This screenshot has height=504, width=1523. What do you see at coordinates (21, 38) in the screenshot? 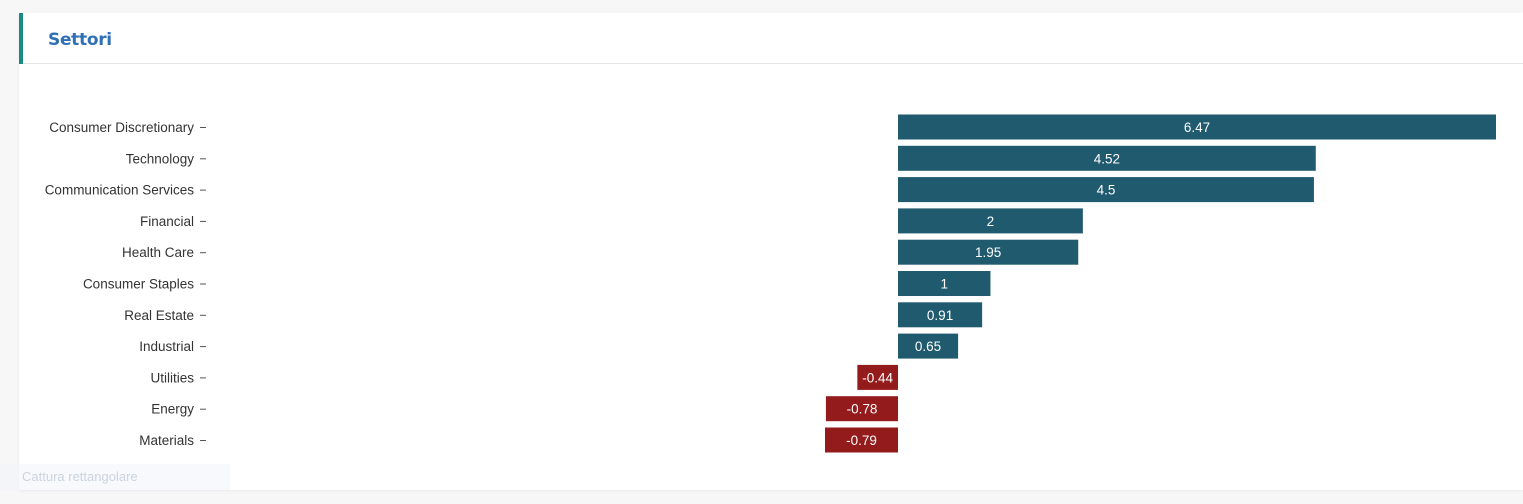
I see `panel-accent-bar` at bounding box center [21, 38].